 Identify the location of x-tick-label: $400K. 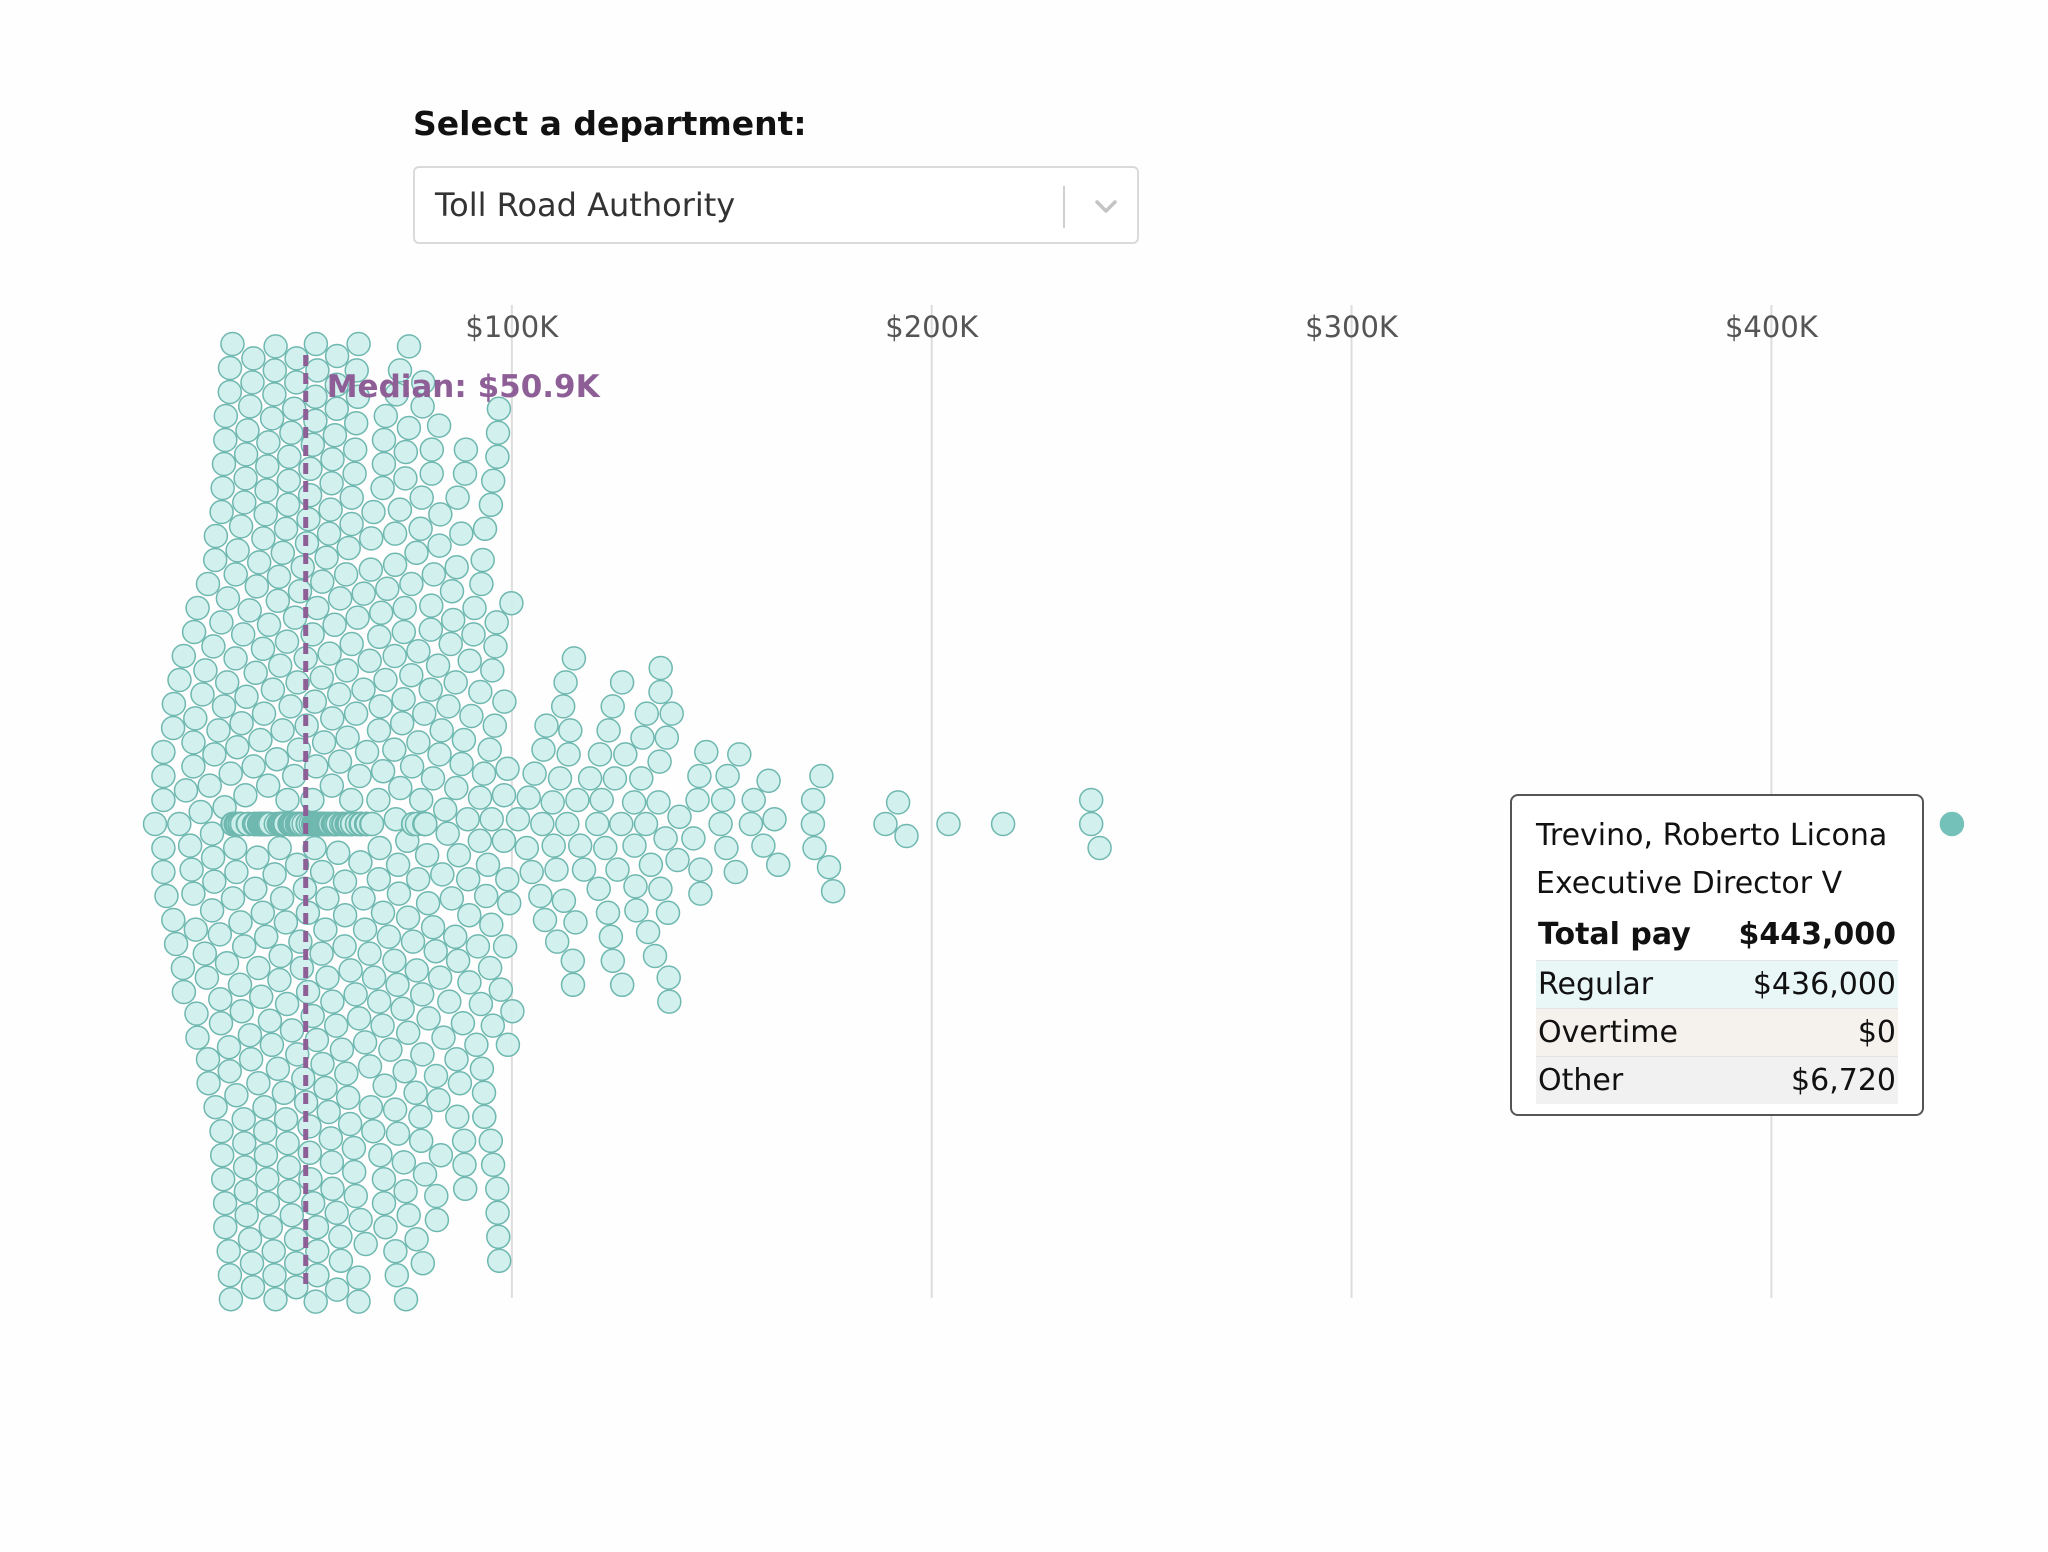
(1772, 327).